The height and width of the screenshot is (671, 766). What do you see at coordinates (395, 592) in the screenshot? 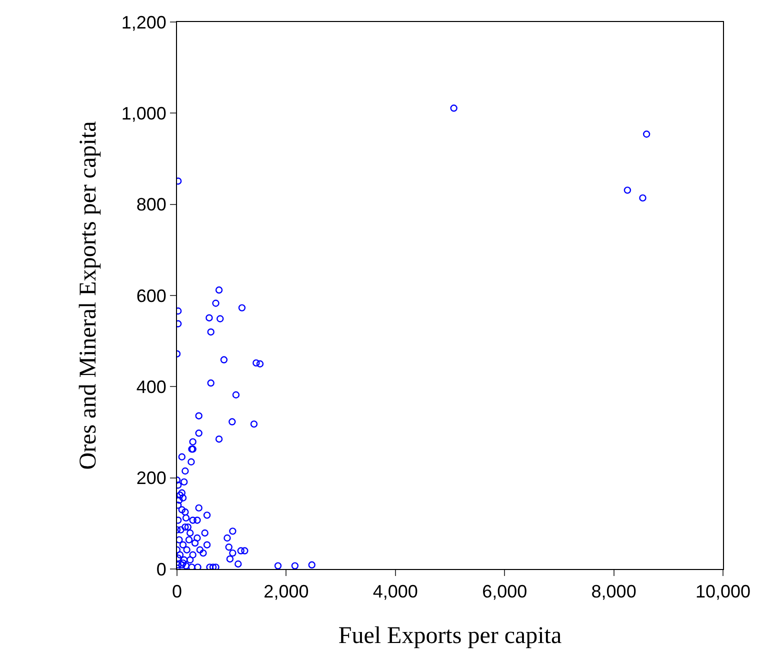
I see `x-tick-label: 4,000` at bounding box center [395, 592].